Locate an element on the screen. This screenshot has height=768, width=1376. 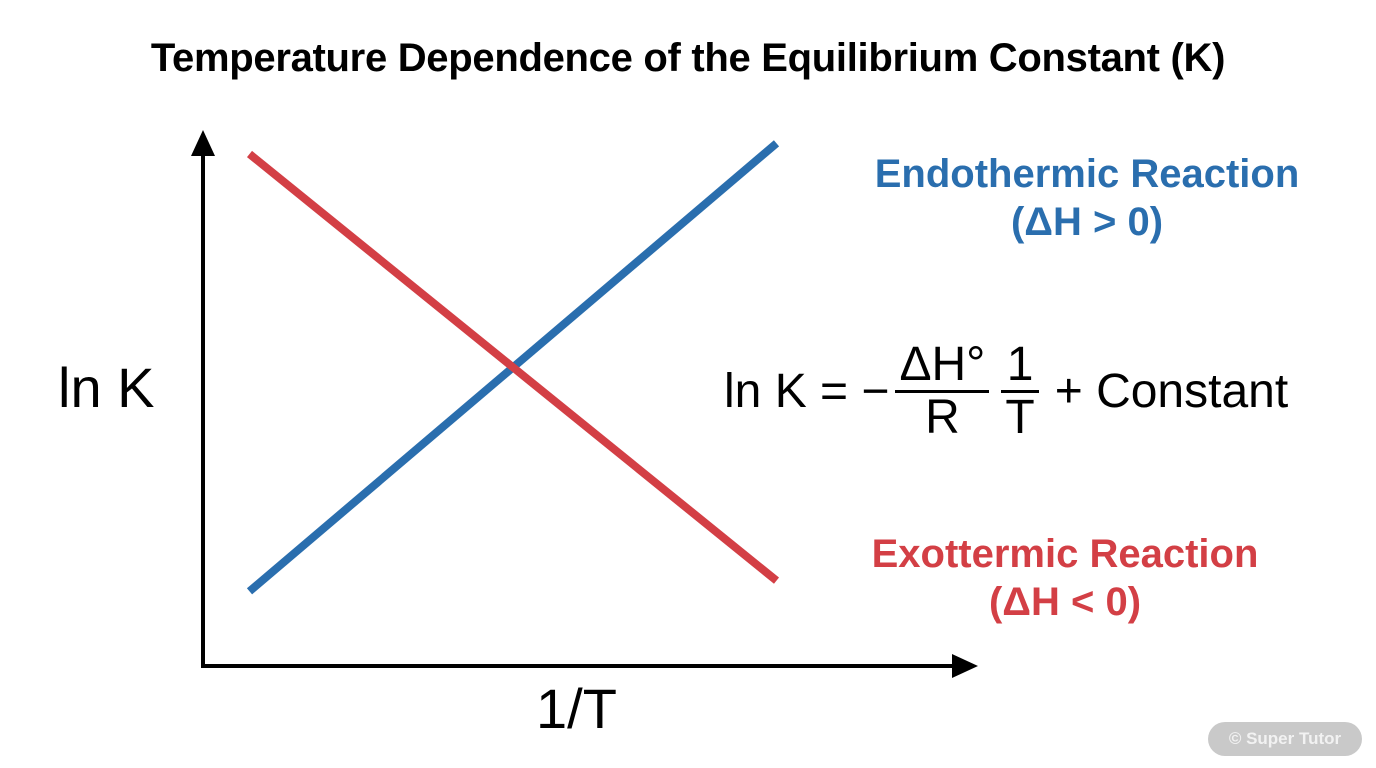
exothermic-condition: (ΔH < 0) is located at coordinates (1065, 602).